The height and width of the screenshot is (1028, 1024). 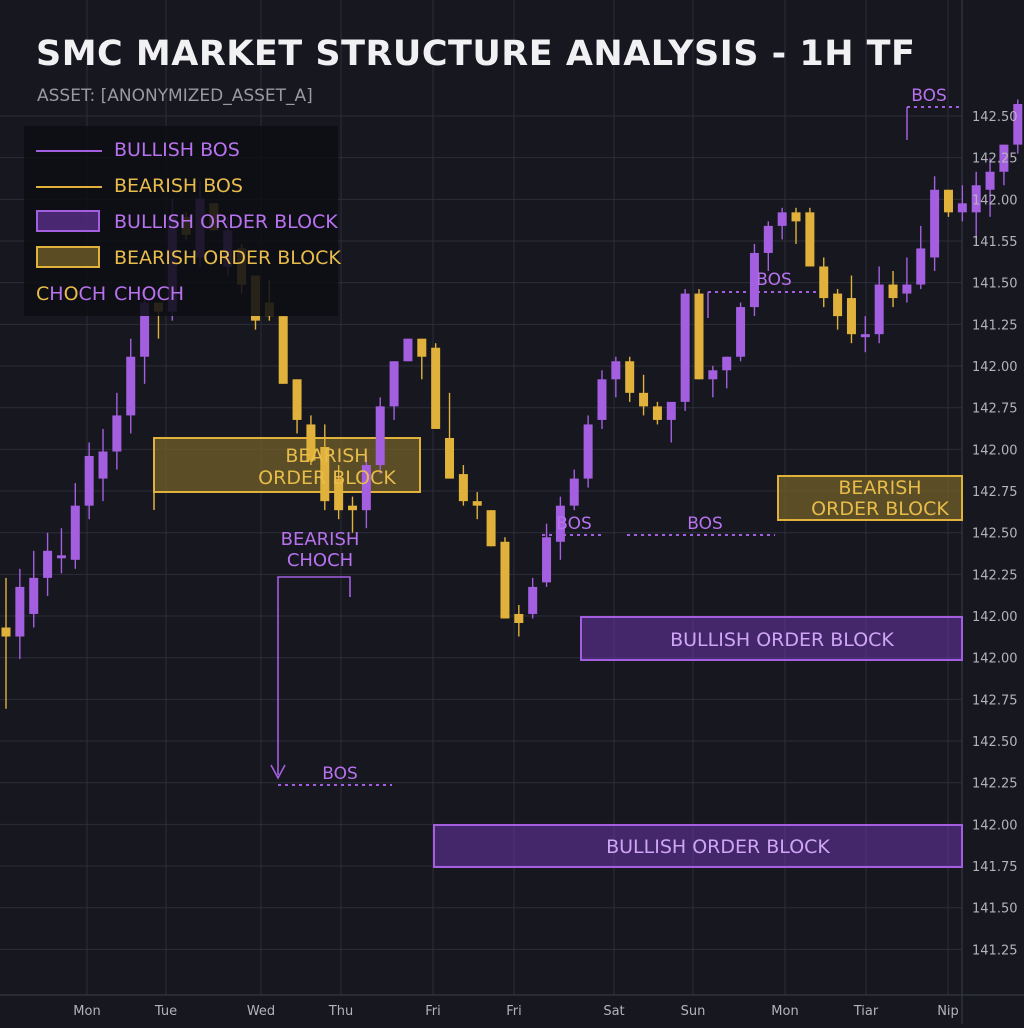 What do you see at coordinates (86, 1011) in the screenshot?
I see `x-tick-label: Mon` at bounding box center [86, 1011].